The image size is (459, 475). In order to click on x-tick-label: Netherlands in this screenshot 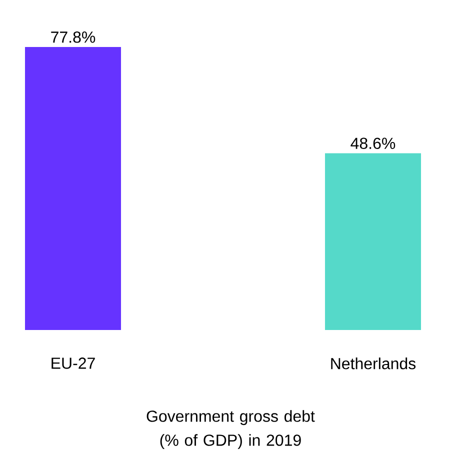, I will do `click(373, 364)`.